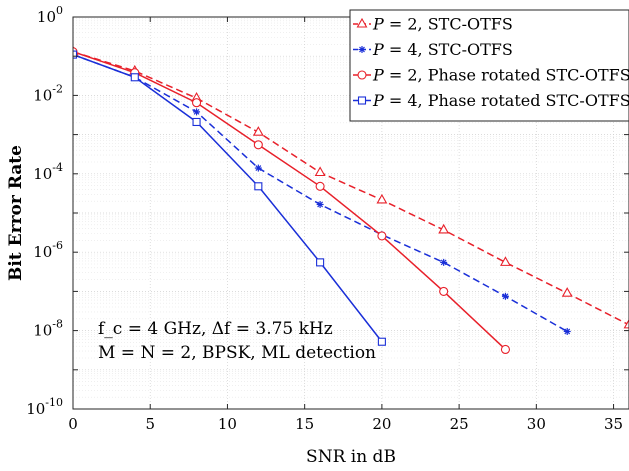 This screenshot has width=629, height=471. I want to click on legend-label: P = 2, Phase rotated STC-OTFS, so click(500, 75).